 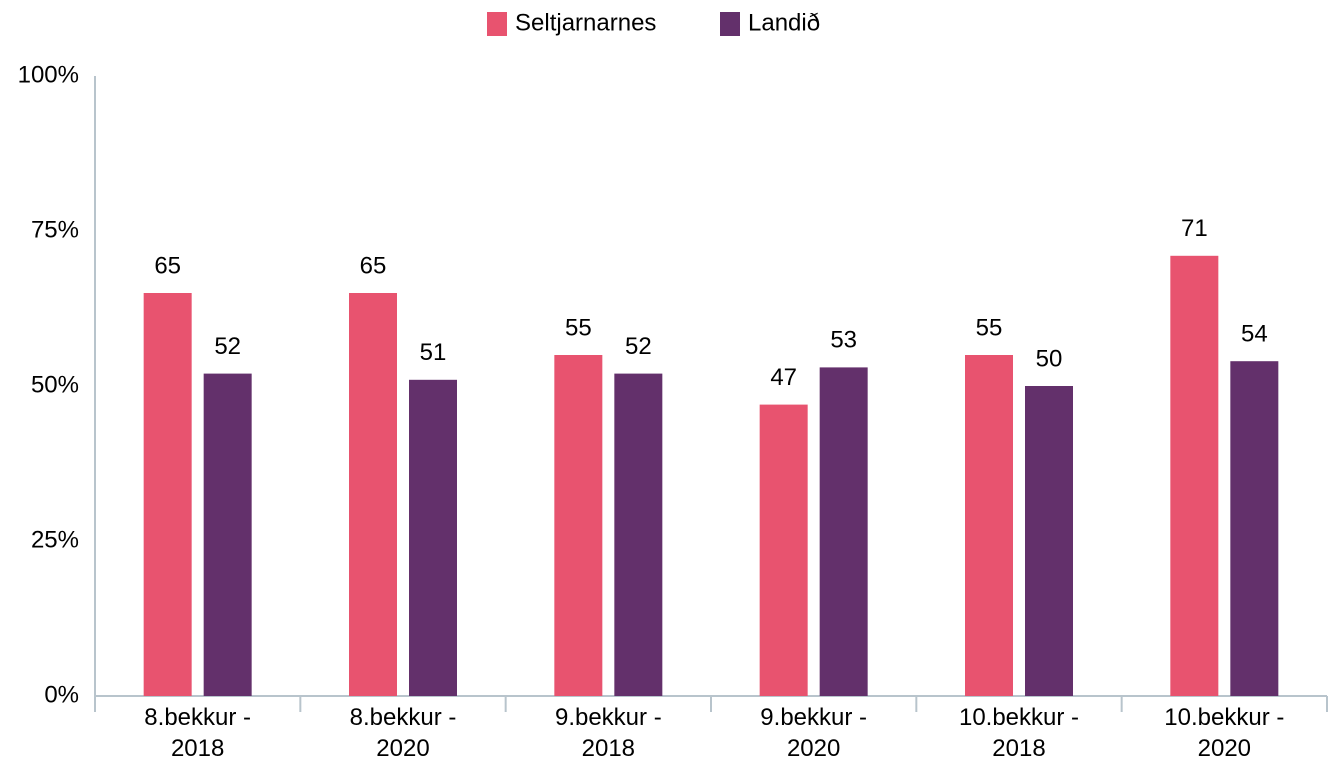 I want to click on x-tick-label: 9.bekkur - 2018, so click(x=608, y=733).